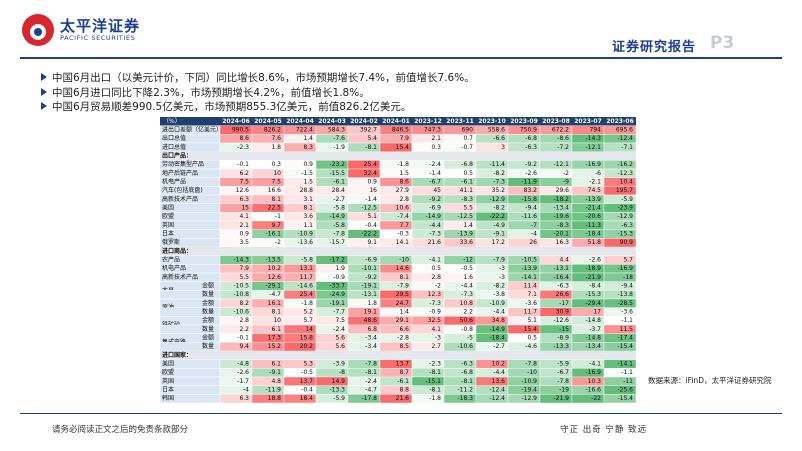 This screenshot has height=451, width=802. Describe the element at coordinates (604, 430) in the screenshot. I see `motto: 守正 出奇 宁静 致远` at that location.